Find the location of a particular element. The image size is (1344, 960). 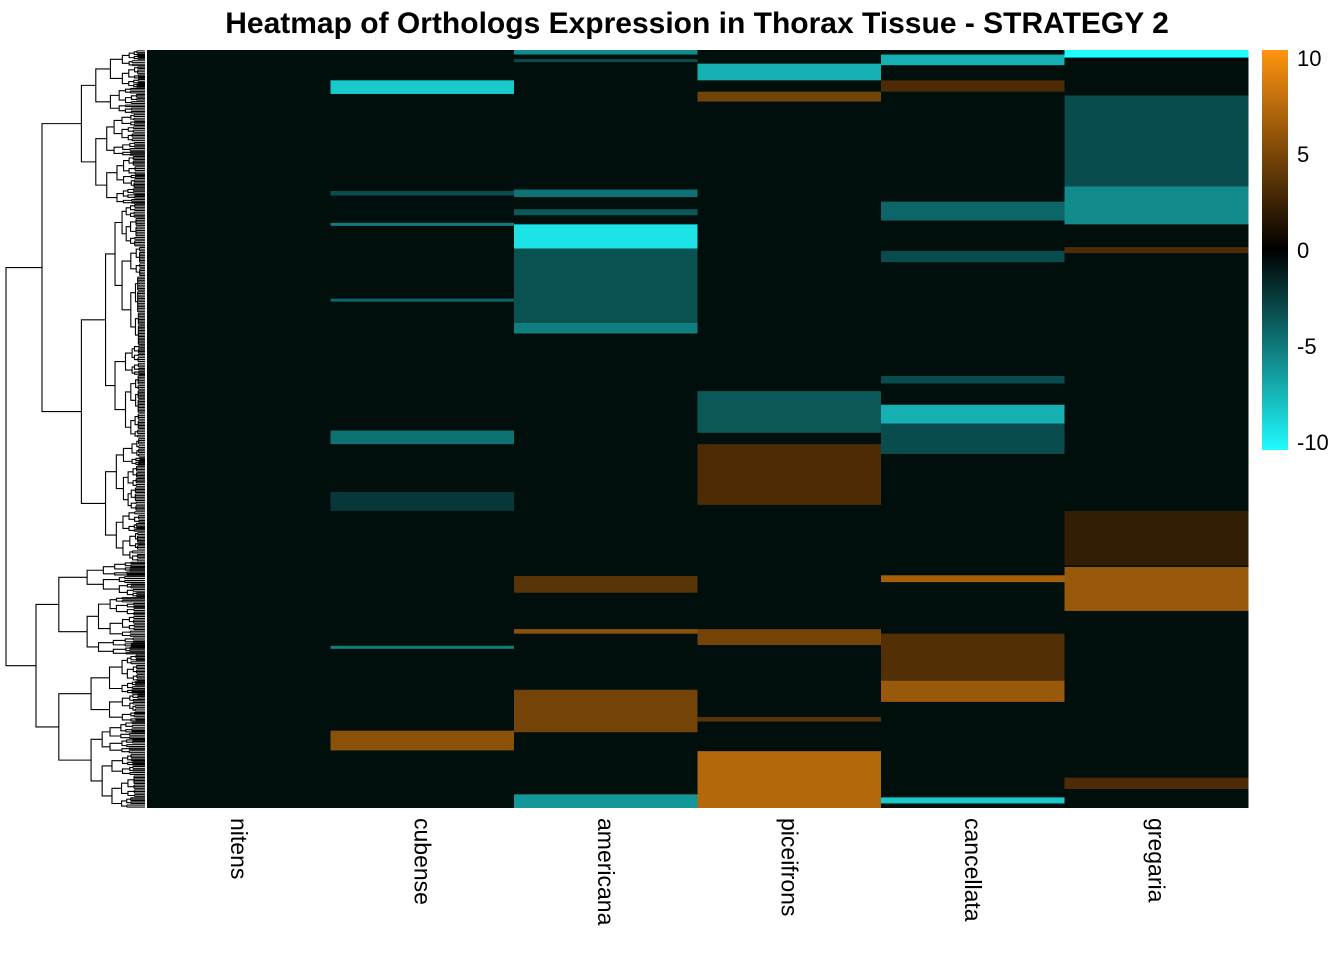

column-label-cancellata: cancellata is located at coordinates (973, 870).